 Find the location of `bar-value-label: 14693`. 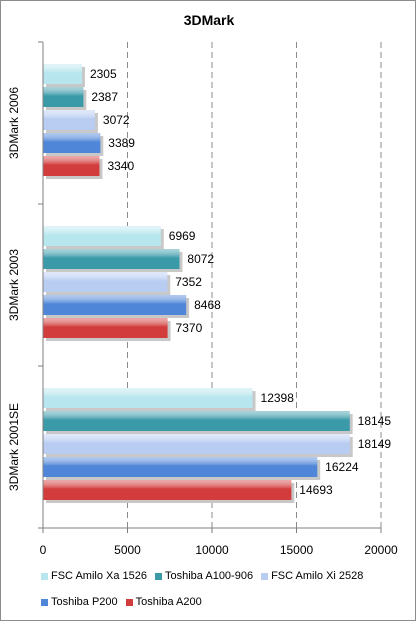

bar-value-label: 14693 is located at coordinates (316, 490).